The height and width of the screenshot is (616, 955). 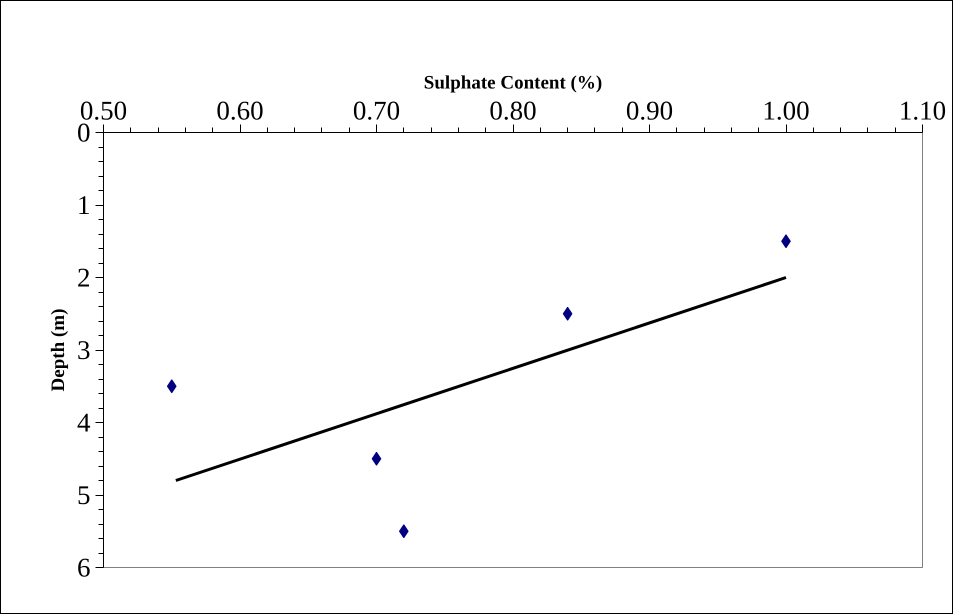 What do you see at coordinates (922, 111) in the screenshot?
I see `x-tick-label: 1.10` at bounding box center [922, 111].